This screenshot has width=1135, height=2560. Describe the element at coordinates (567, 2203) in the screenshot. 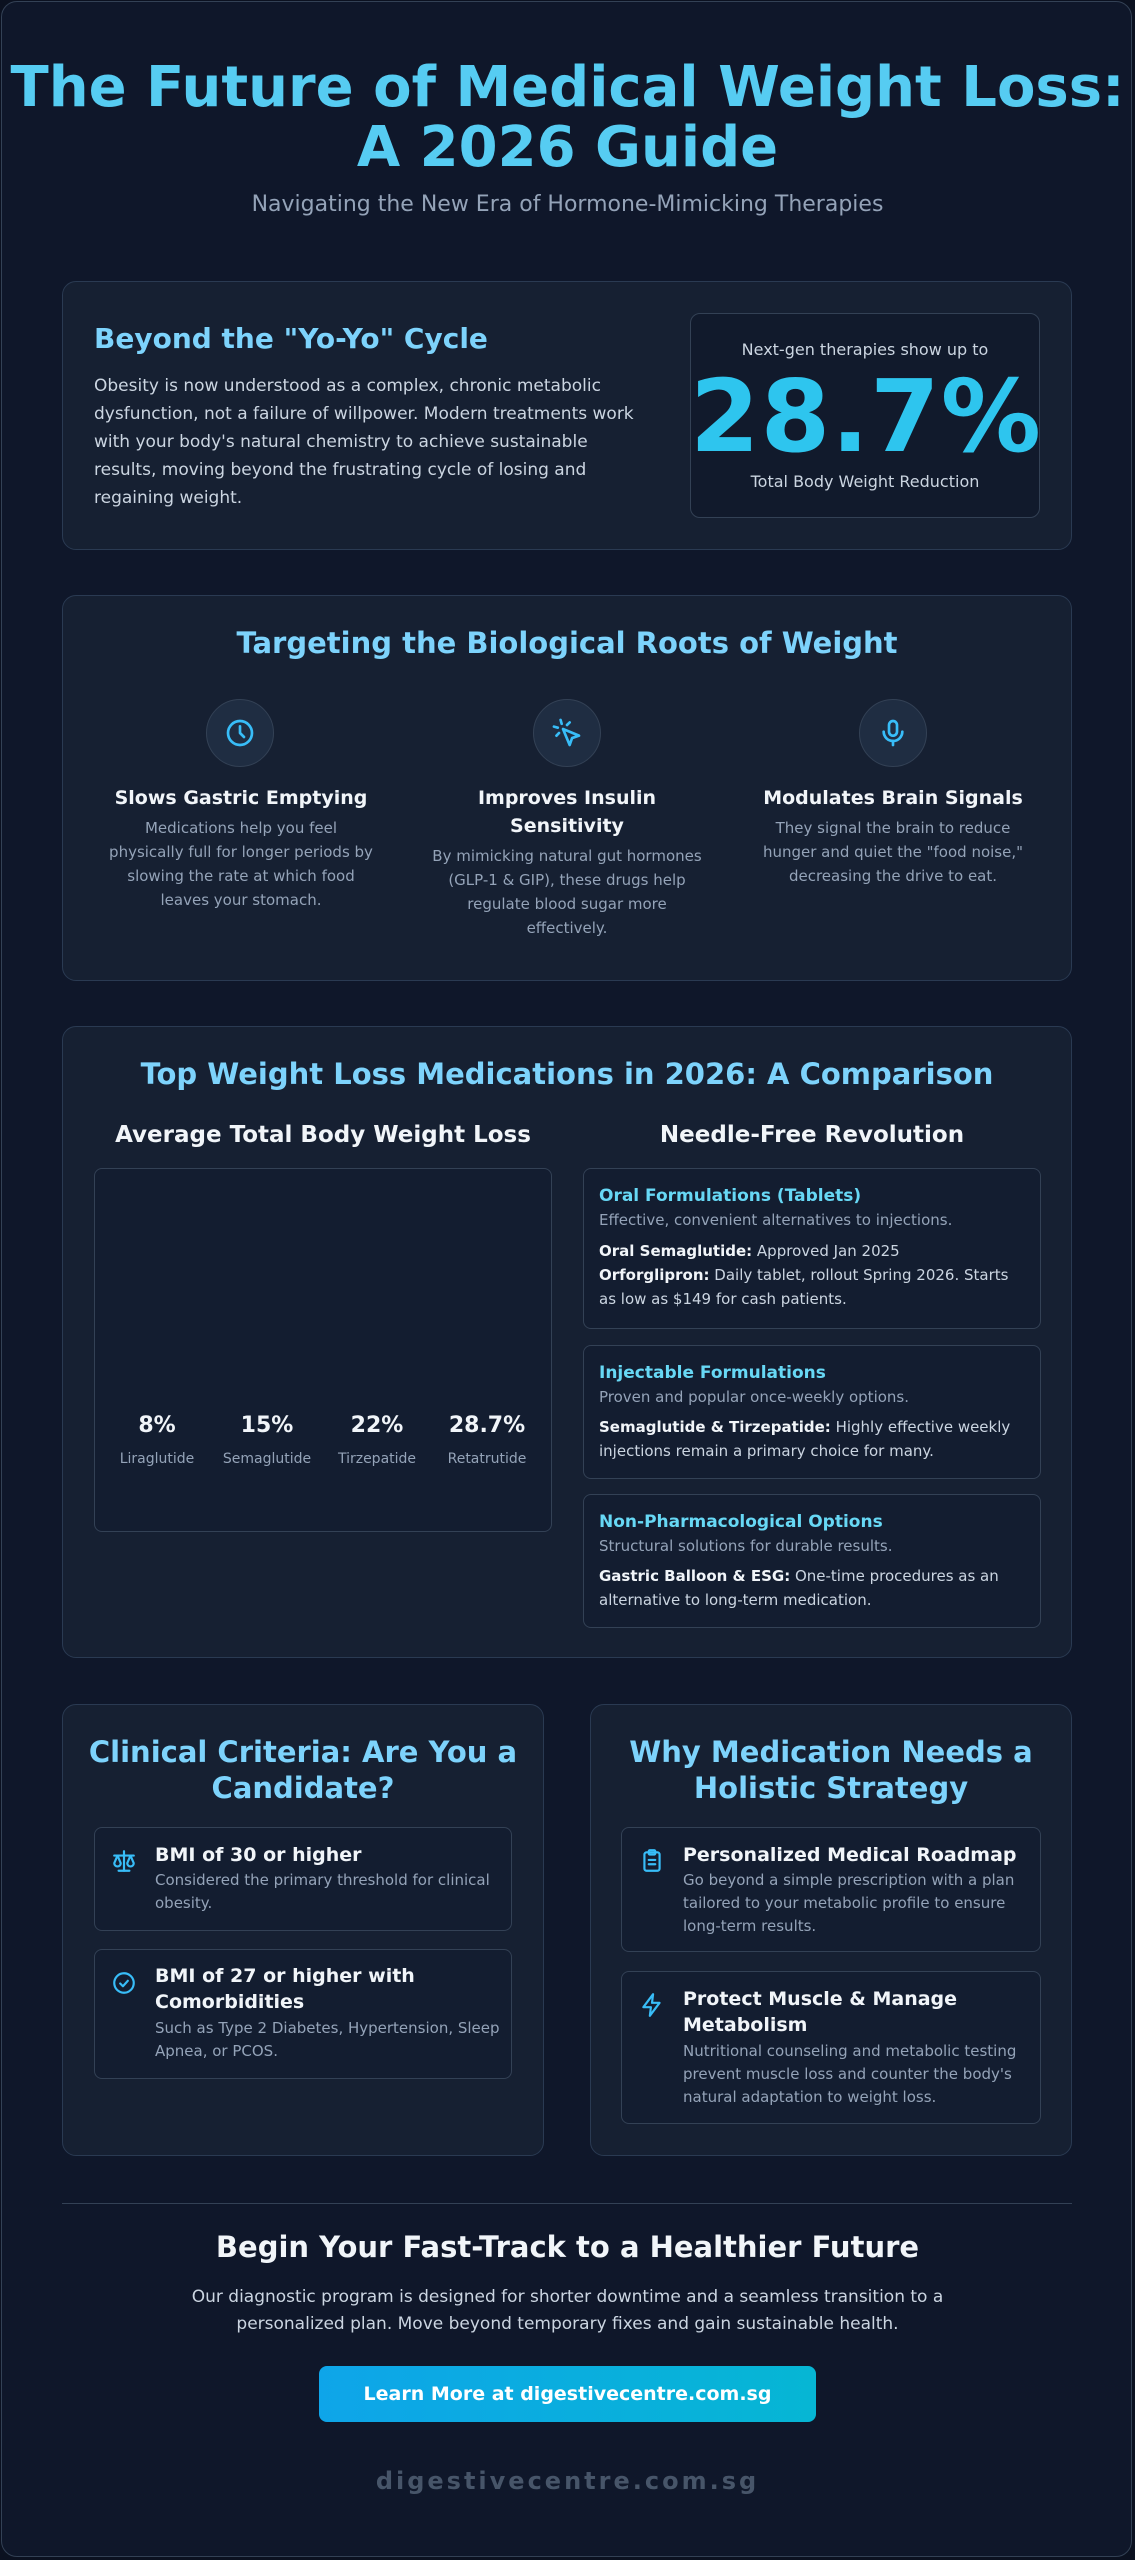

I see `divider` at that location.